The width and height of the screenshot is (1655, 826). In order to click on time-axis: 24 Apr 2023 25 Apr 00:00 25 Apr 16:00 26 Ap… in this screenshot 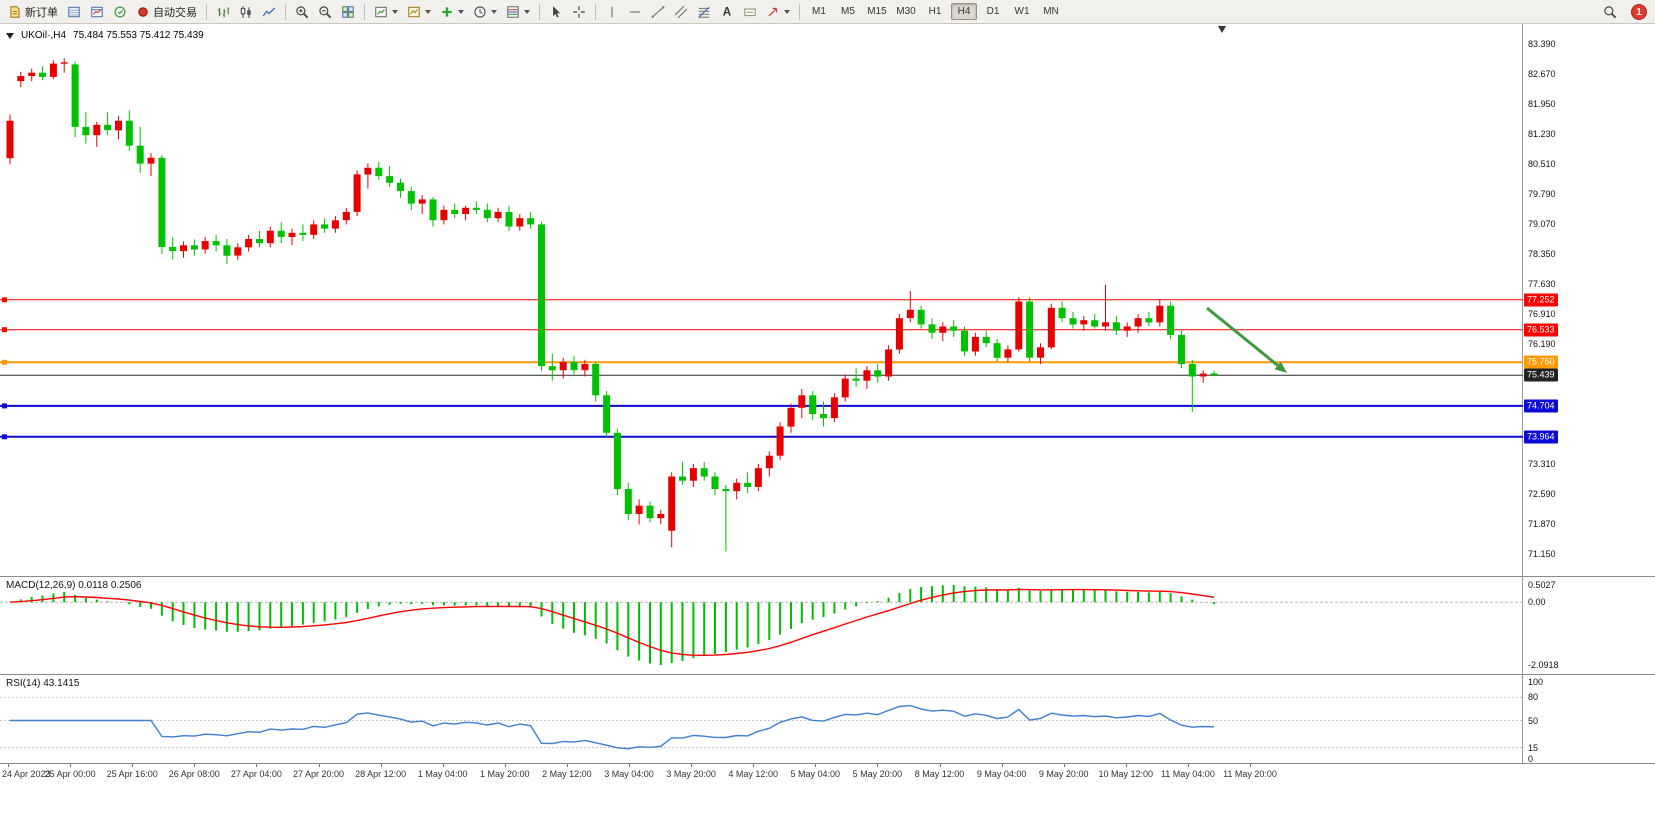, I will do `click(827, 773)`.